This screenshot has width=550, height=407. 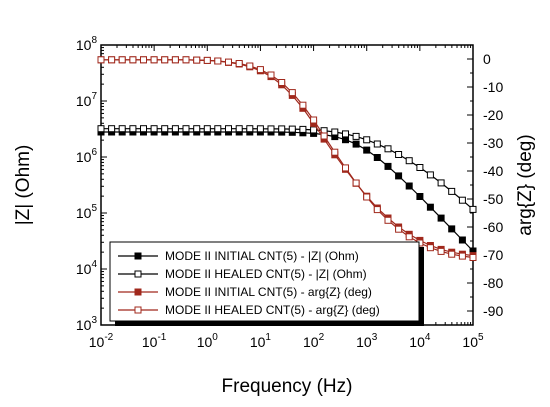 I want to click on y-right-tick-label: -10, so click(x=493, y=87).